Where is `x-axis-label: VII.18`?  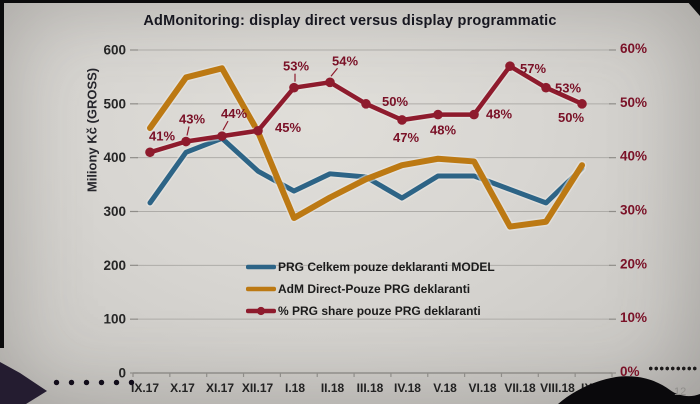 x-axis-label: VII.18 is located at coordinates (520, 388).